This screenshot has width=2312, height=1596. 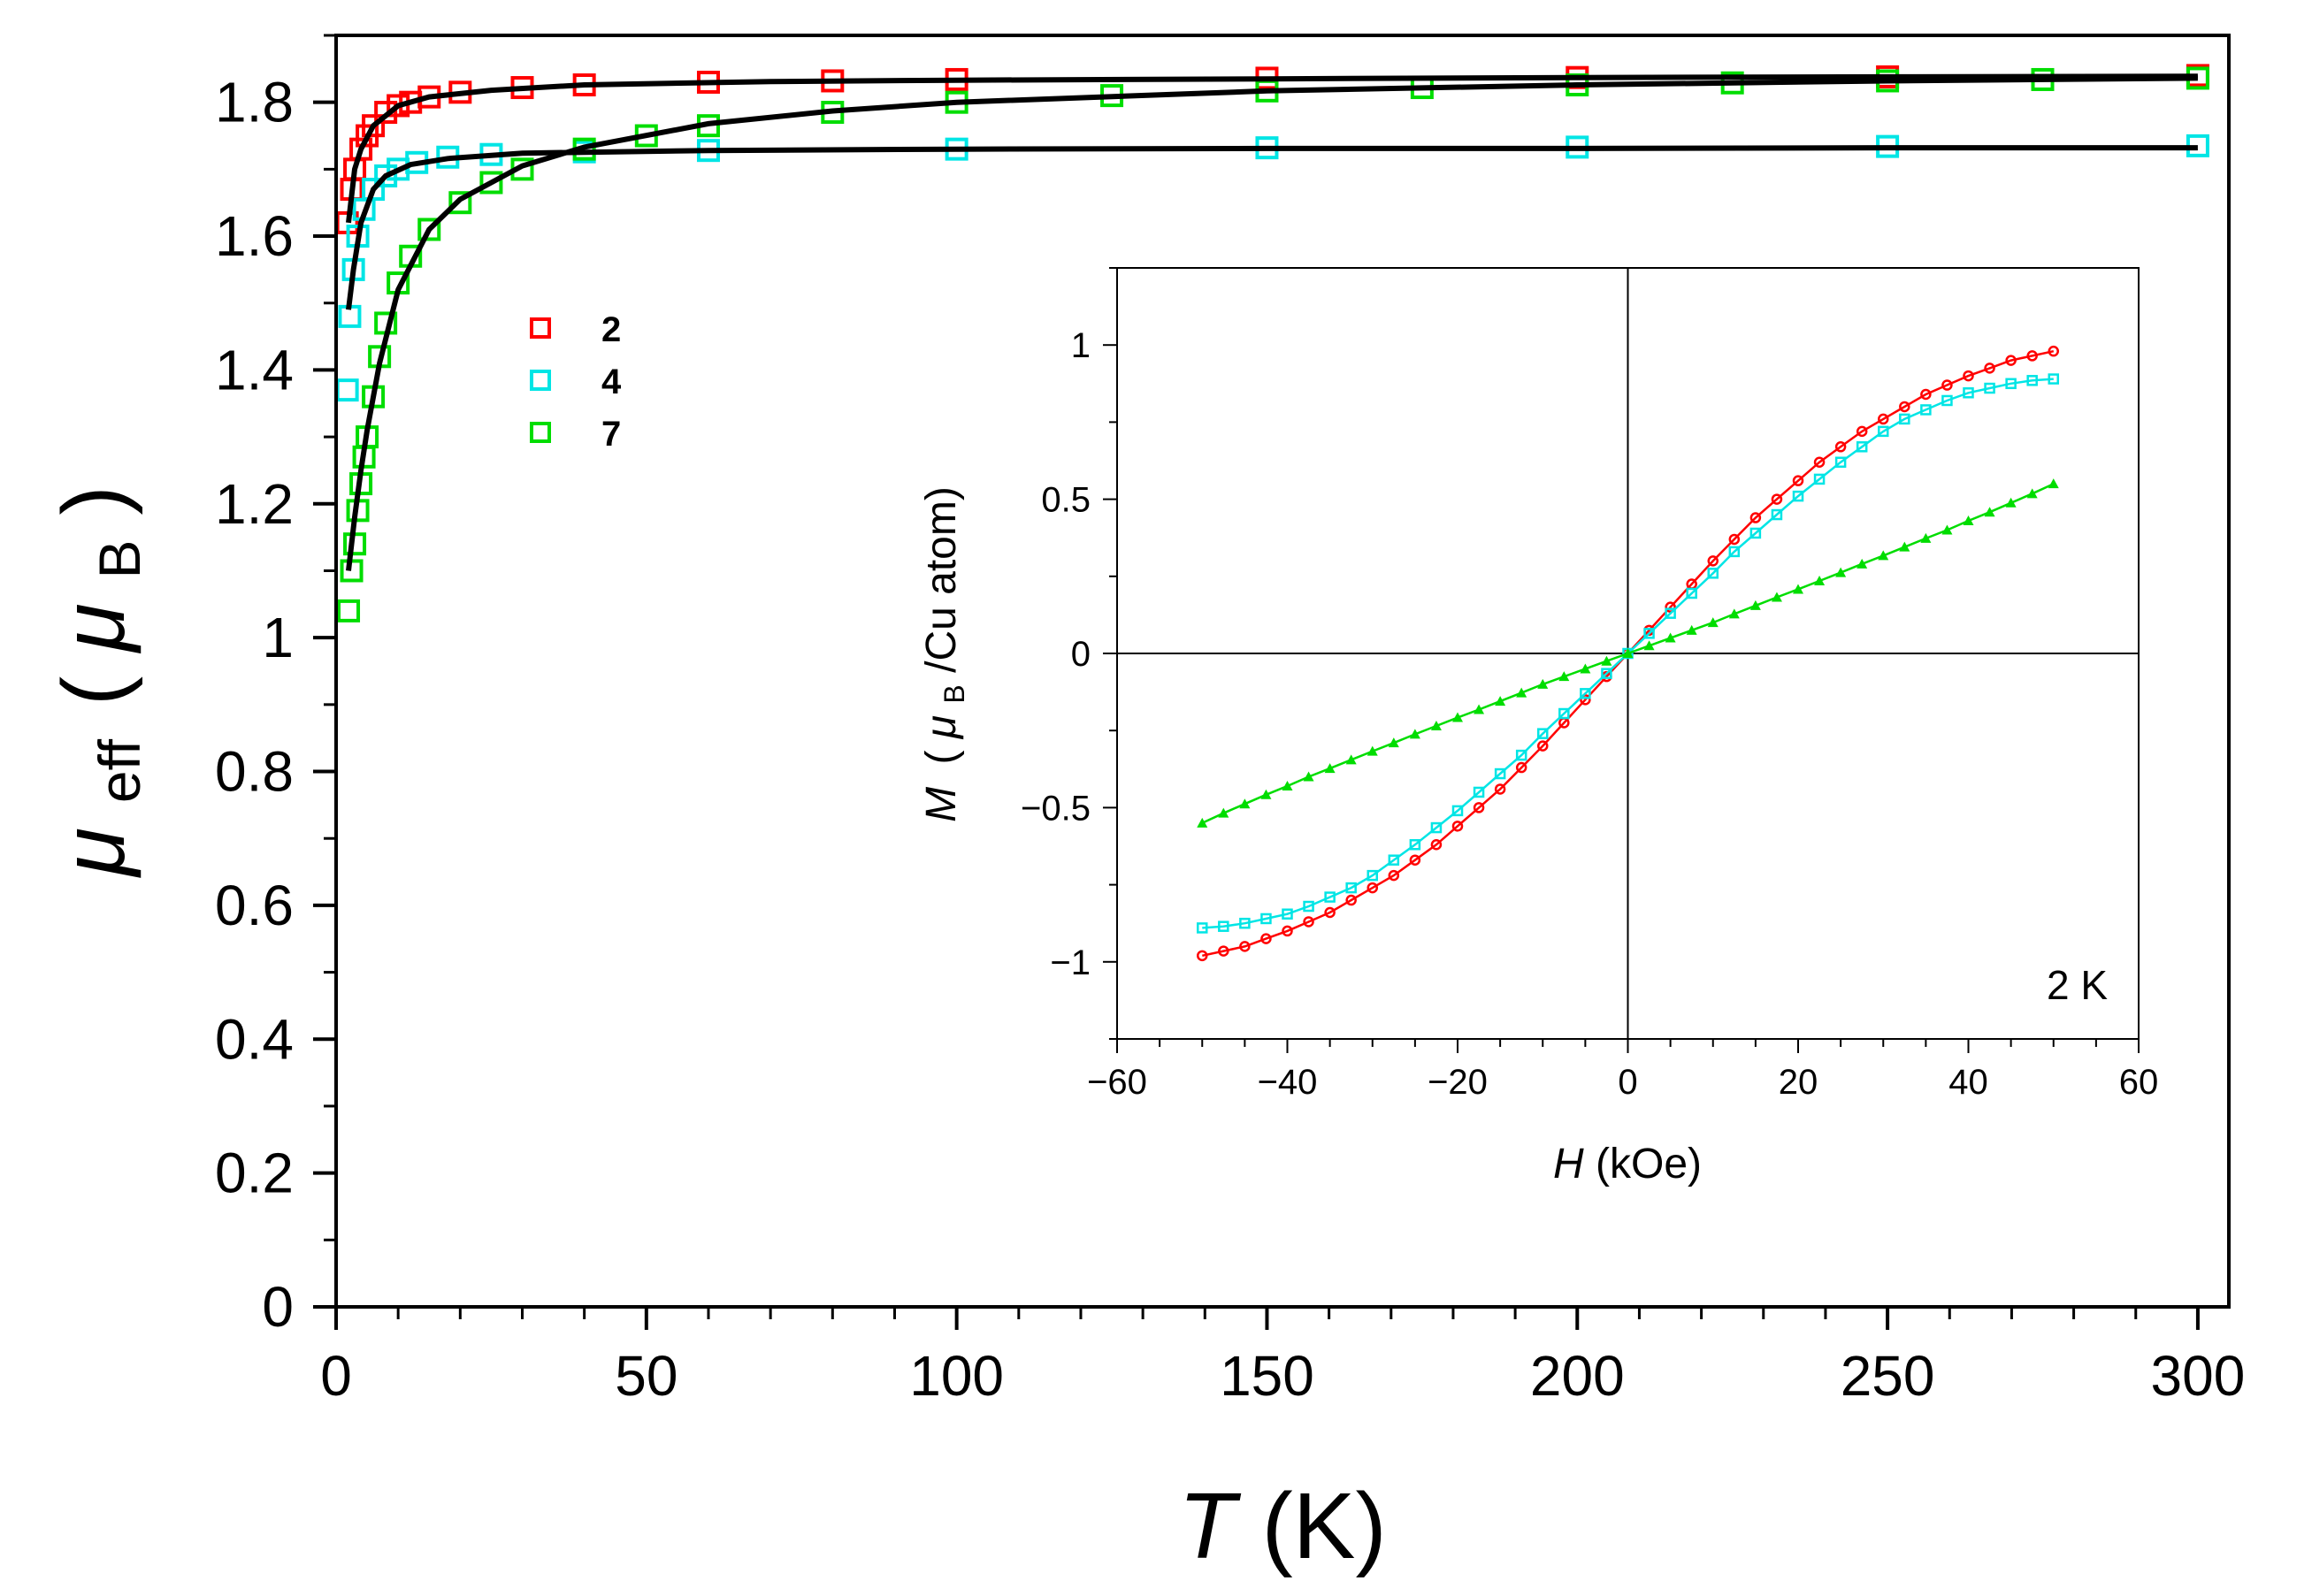 I want to click on legend: 2 4 7, so click(x=576, y=382).